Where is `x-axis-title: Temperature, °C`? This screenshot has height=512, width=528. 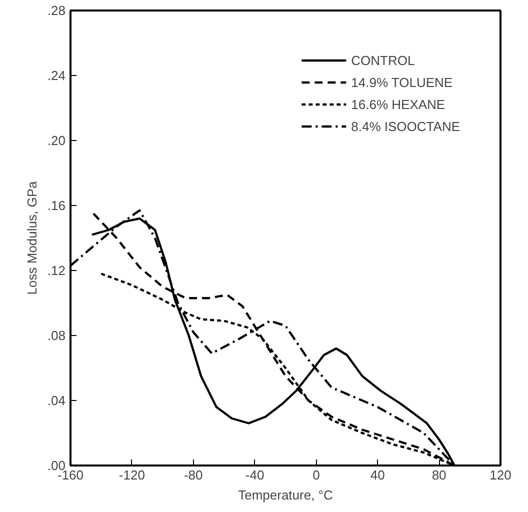
x-axis-title: Temperature, °C is located at coordinates (285, 495).